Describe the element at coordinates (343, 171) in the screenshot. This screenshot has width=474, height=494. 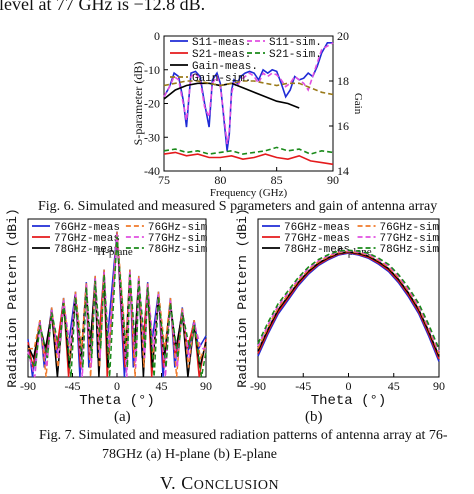
I see `fig6-y2tick-label: 14` at that location.